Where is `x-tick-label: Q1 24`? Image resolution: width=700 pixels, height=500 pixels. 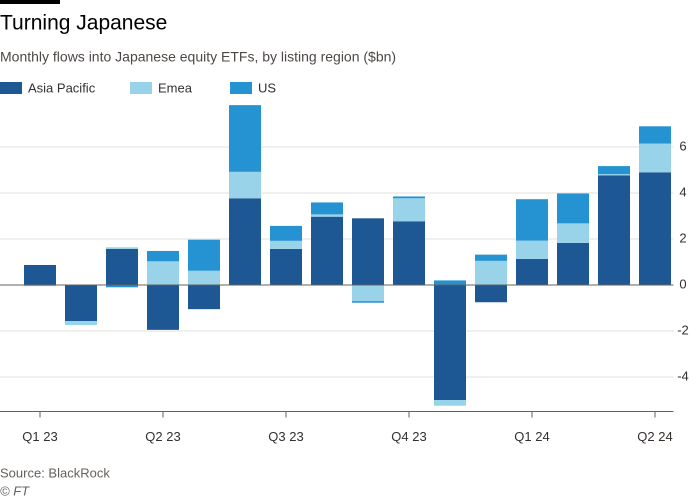
x-tick-label: Q1 24 is located at coordinates (531, 436).